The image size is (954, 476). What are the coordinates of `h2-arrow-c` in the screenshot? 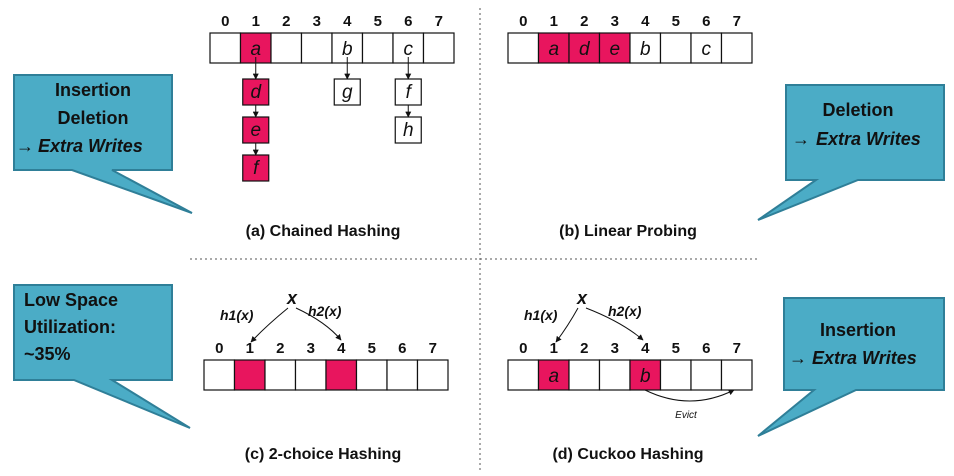 It's located at (318, 324).